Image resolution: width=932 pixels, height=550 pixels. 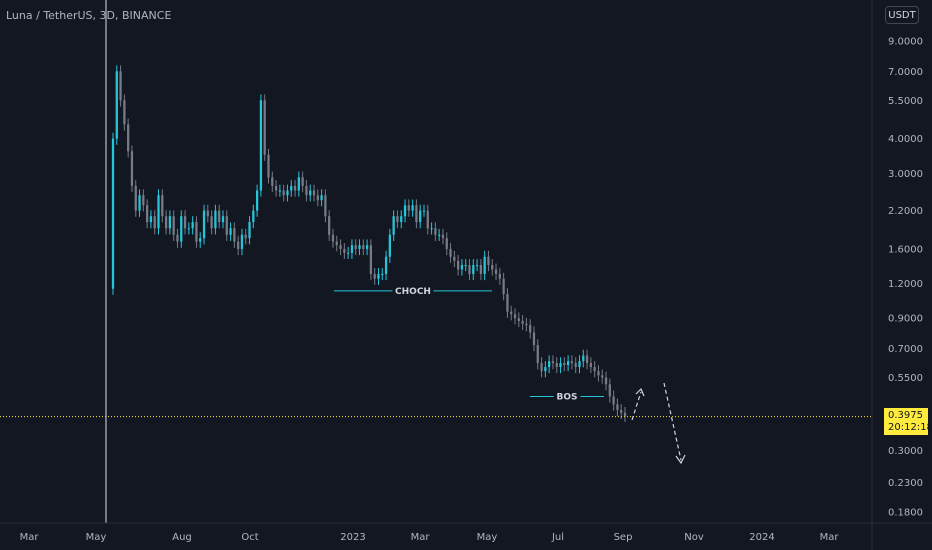 I want to click on symbol-title: Luna / TetherUS, 3D, BINANCE, so click(x=89, y=15).